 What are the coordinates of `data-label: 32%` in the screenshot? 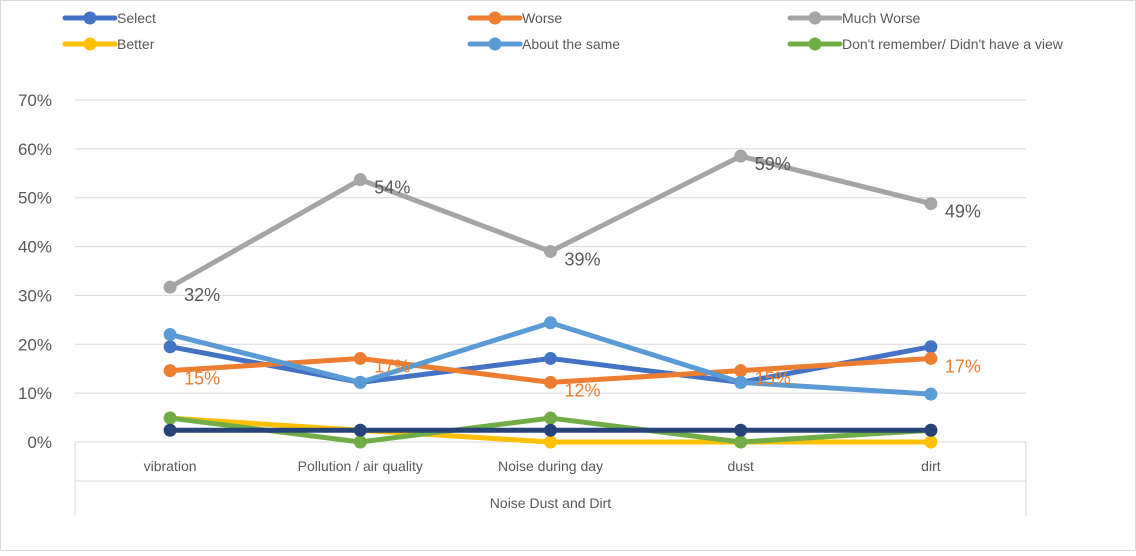 It's located at (202, 295).